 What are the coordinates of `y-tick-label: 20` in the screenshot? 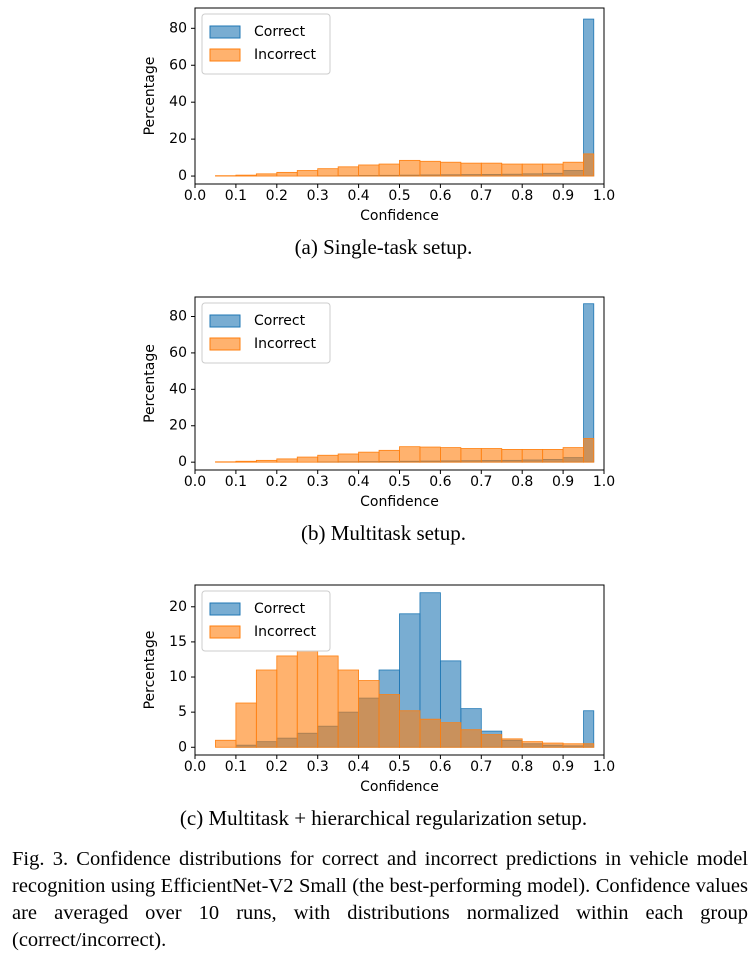 It's located at (178, 426).